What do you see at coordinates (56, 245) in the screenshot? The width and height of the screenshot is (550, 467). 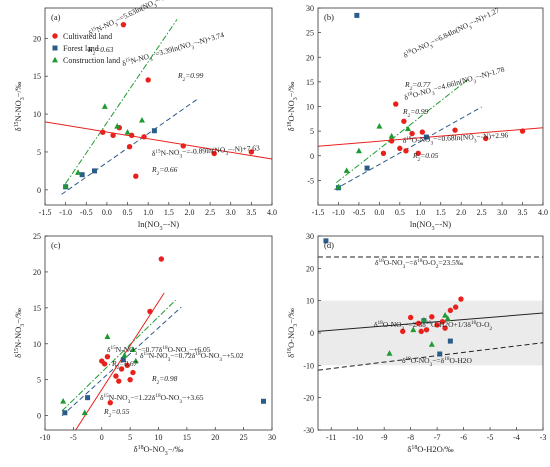 I see `panel-label: (c)` at bounding box center [56, 245].